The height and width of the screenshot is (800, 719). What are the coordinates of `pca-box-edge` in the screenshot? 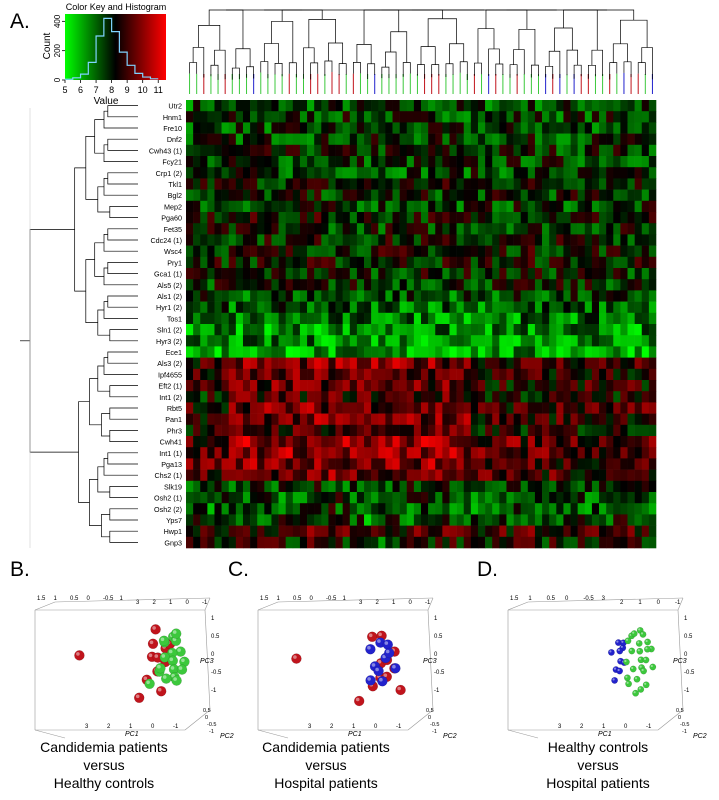 It's located at (207, 604).